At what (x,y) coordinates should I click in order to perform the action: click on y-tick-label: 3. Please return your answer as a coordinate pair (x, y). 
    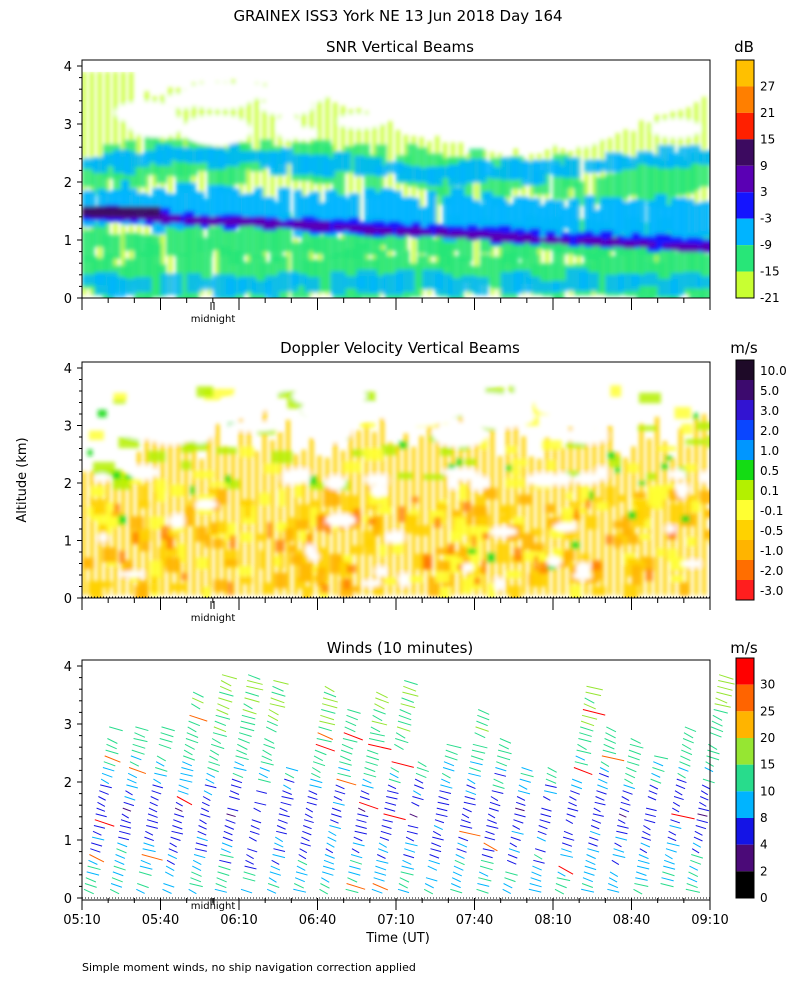
    Looking at the image, I should click on (68, 125).